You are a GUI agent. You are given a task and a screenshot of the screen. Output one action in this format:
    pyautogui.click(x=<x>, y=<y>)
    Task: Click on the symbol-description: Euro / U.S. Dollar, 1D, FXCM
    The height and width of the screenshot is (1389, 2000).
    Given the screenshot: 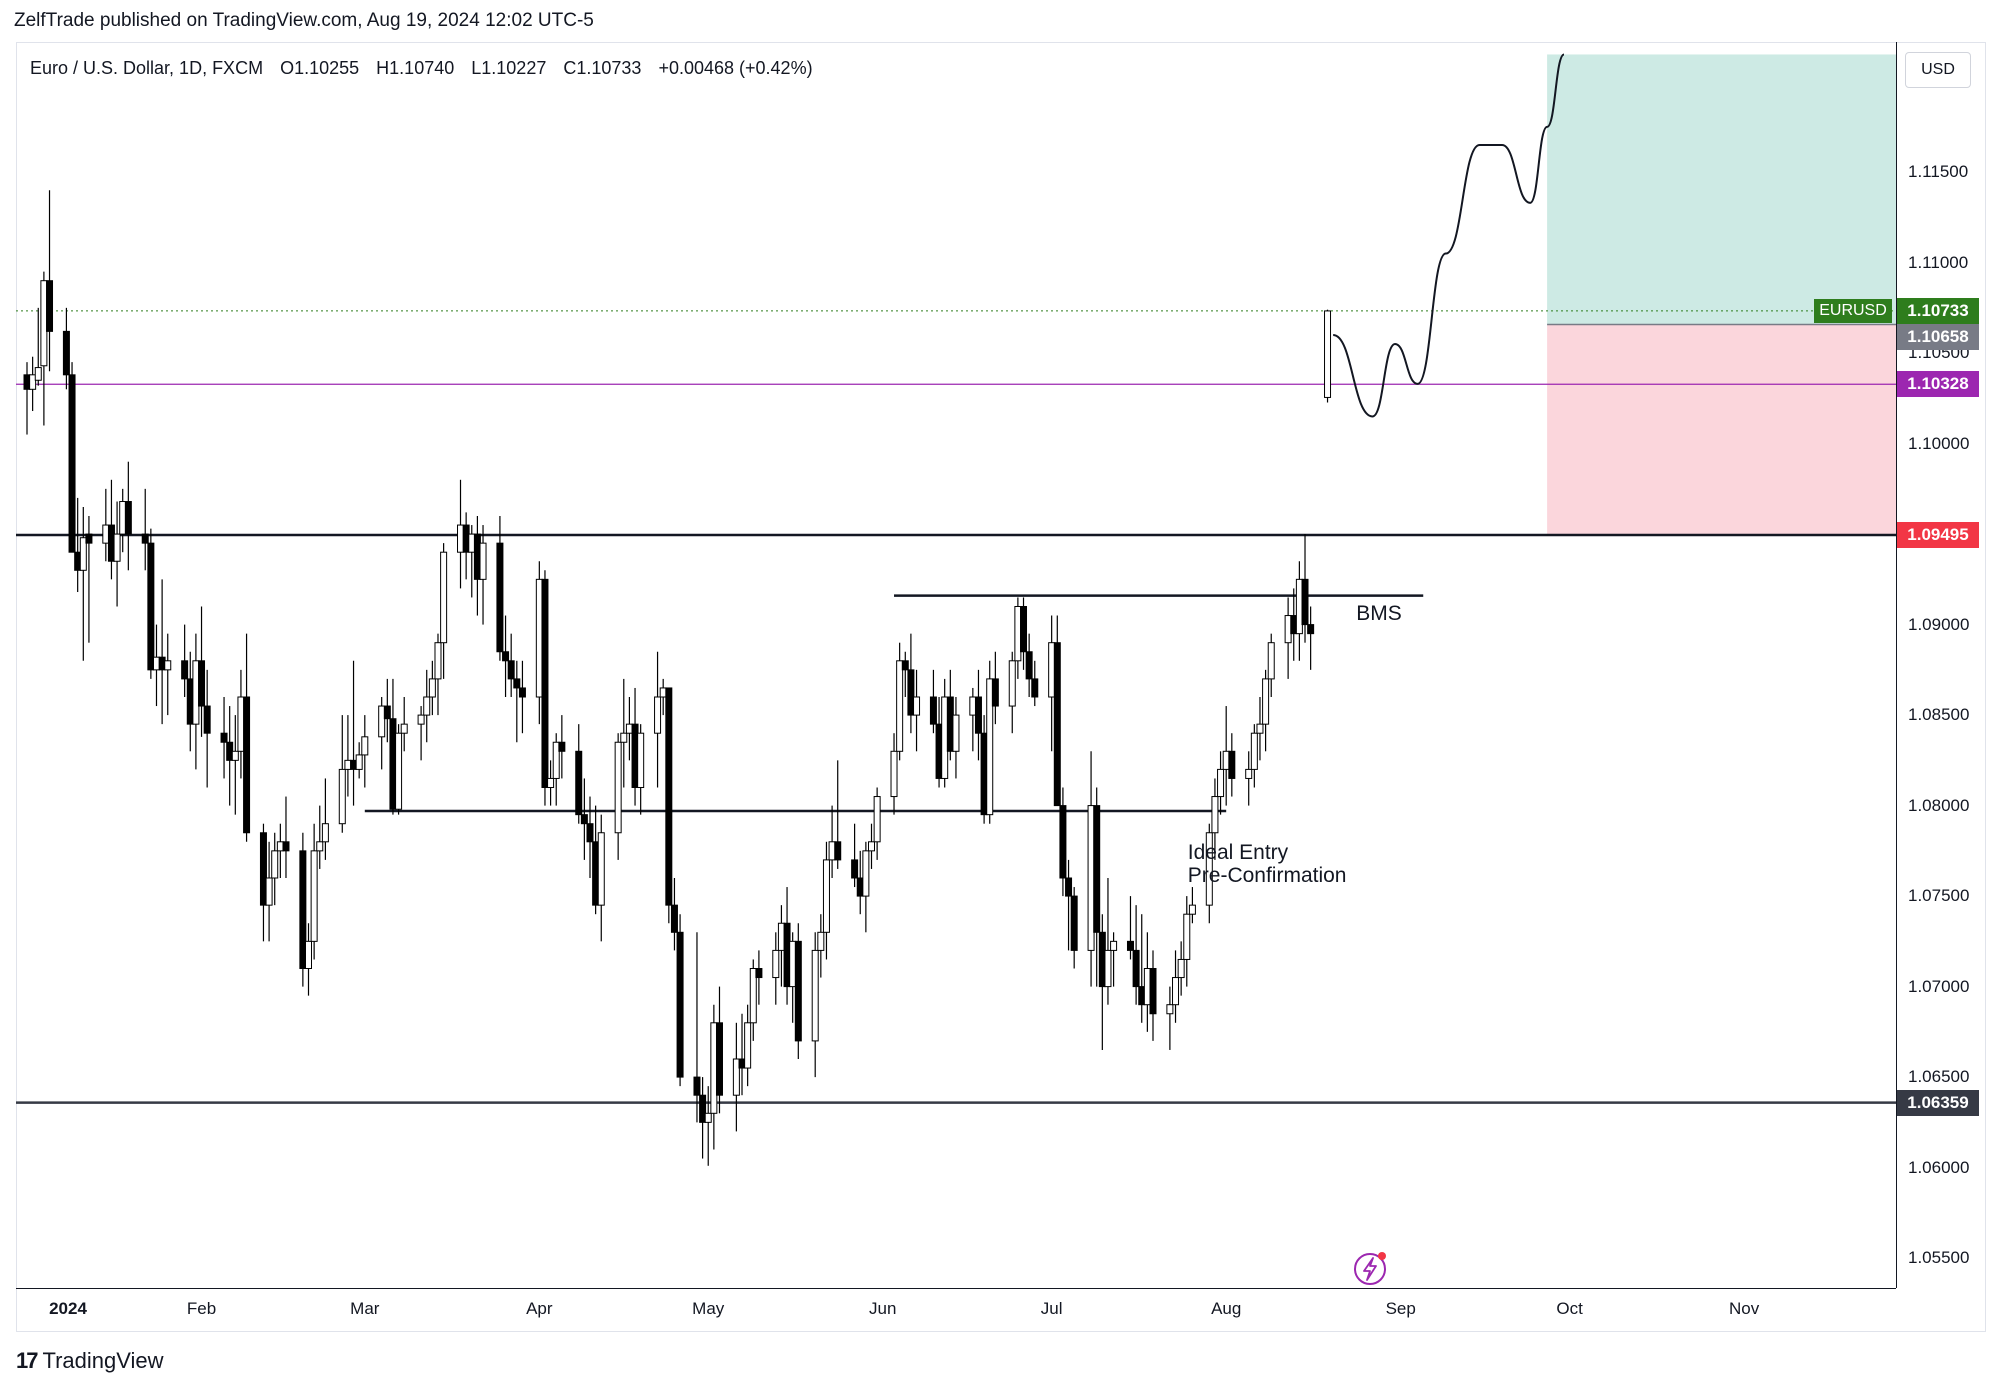 What is the action you would take?
    pyautogui.click(x=147, y=68)
    